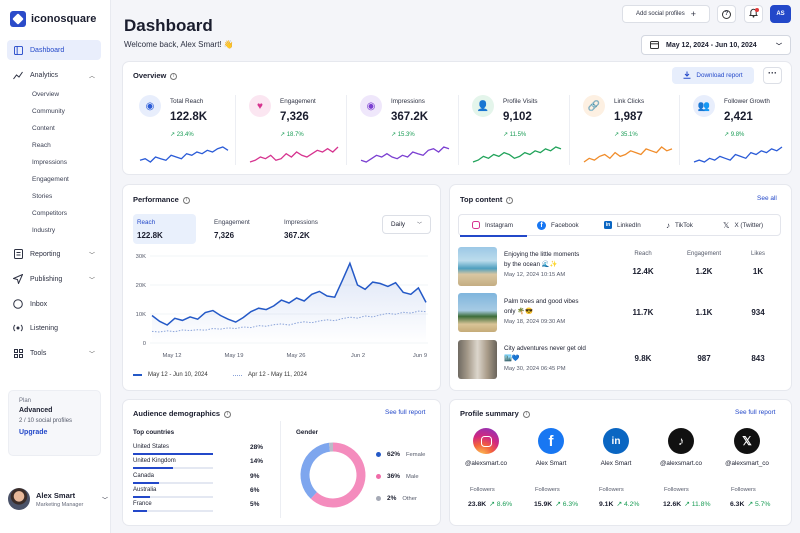 The image size is (800, 533). I want to click on sidebar-item-reporting: Reporting ﹀, so click(54, 254).